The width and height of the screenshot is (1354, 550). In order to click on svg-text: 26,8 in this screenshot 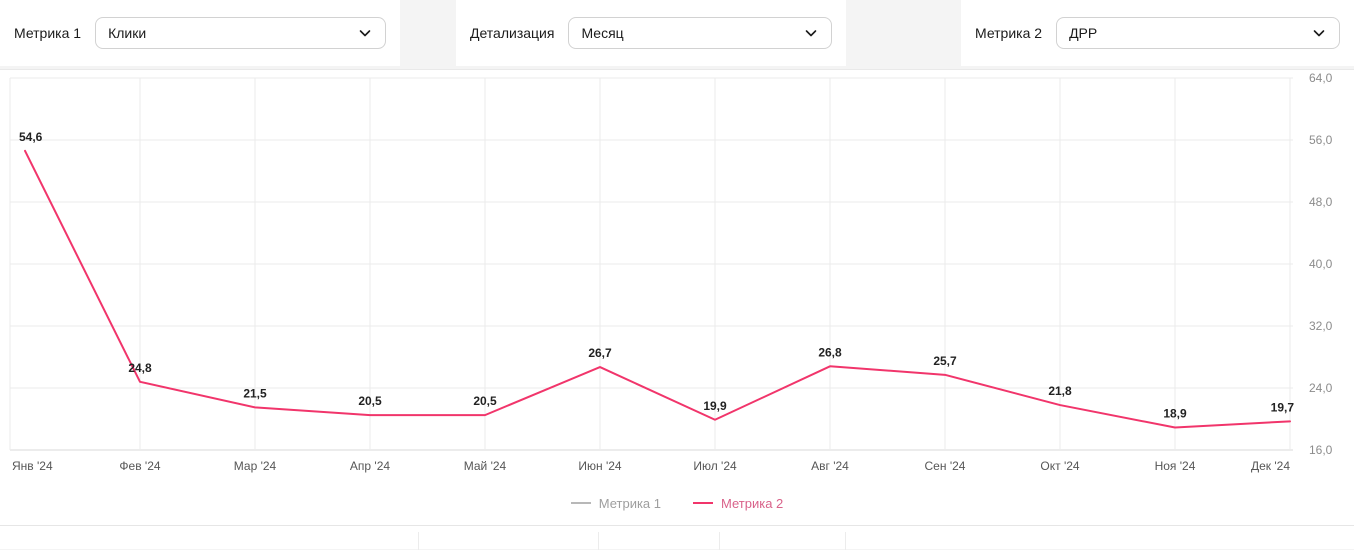, I will do `click(830, 352)`.